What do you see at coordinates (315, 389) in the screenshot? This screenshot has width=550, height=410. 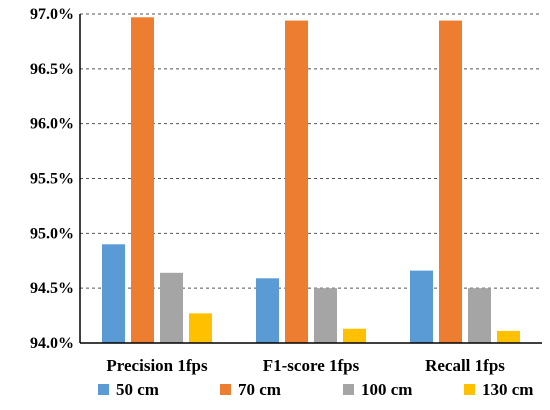 I see `legend: 50 cm 70 cm 100 cm 130 cm` at bounding box center [315, 389].